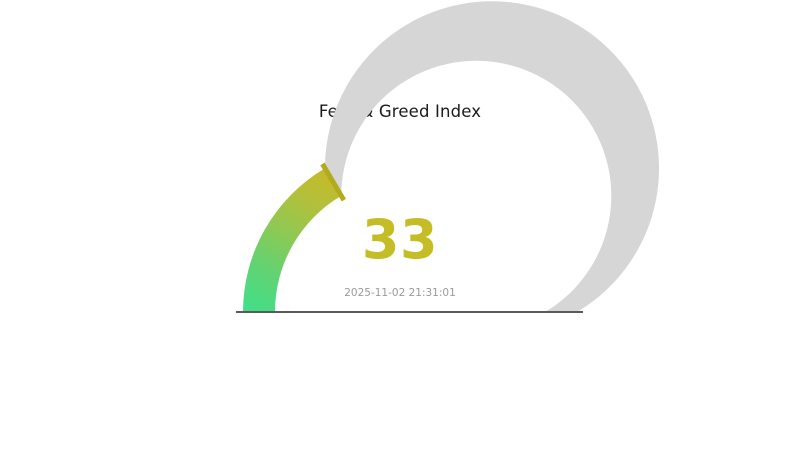 This screenshot has height=450, width=800. What do you see at coordinates (409, 312) in the screenshot?
I see `gauge-baseline-rule` at bounding box center [409, 312].